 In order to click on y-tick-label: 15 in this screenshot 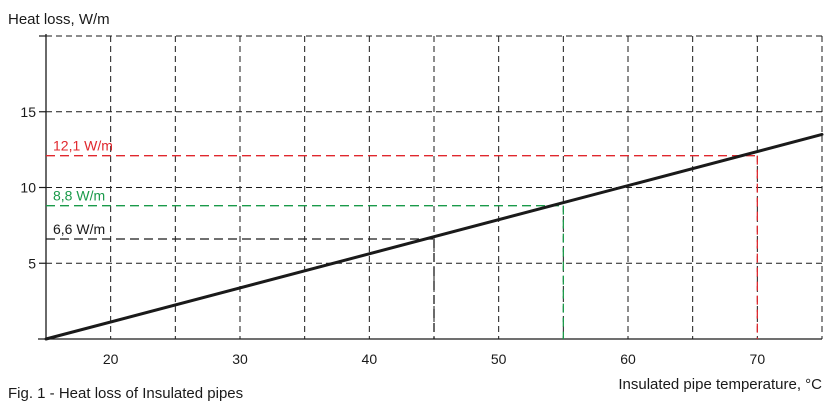, I will do `click(28, 112)`.